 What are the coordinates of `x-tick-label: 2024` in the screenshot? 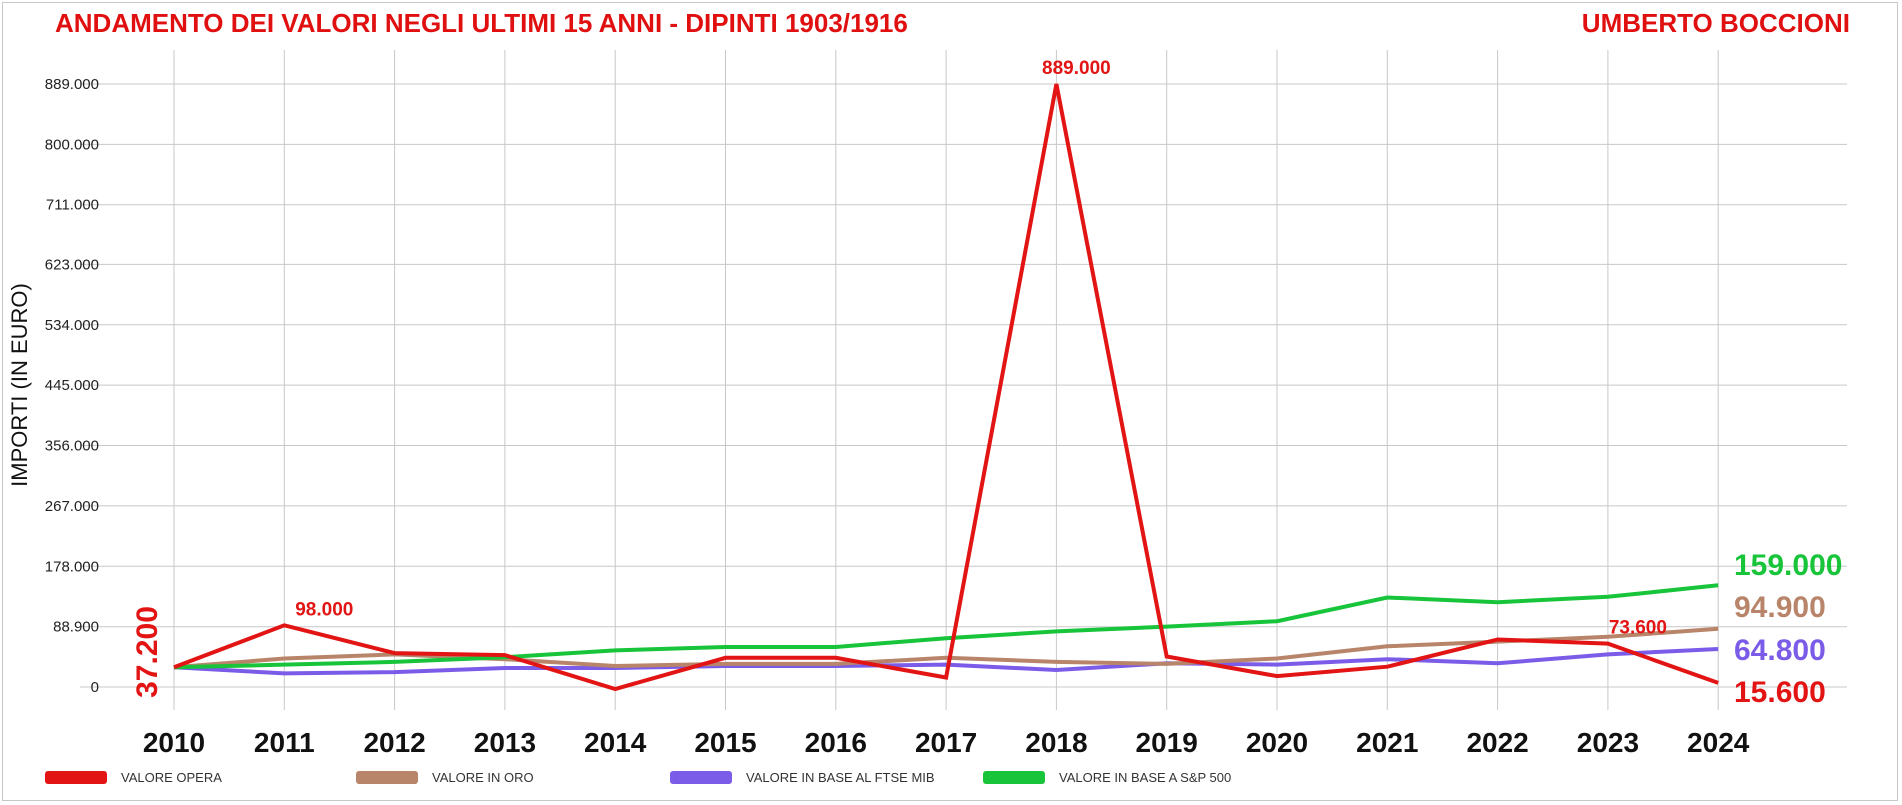 It's located at (1718, 742).